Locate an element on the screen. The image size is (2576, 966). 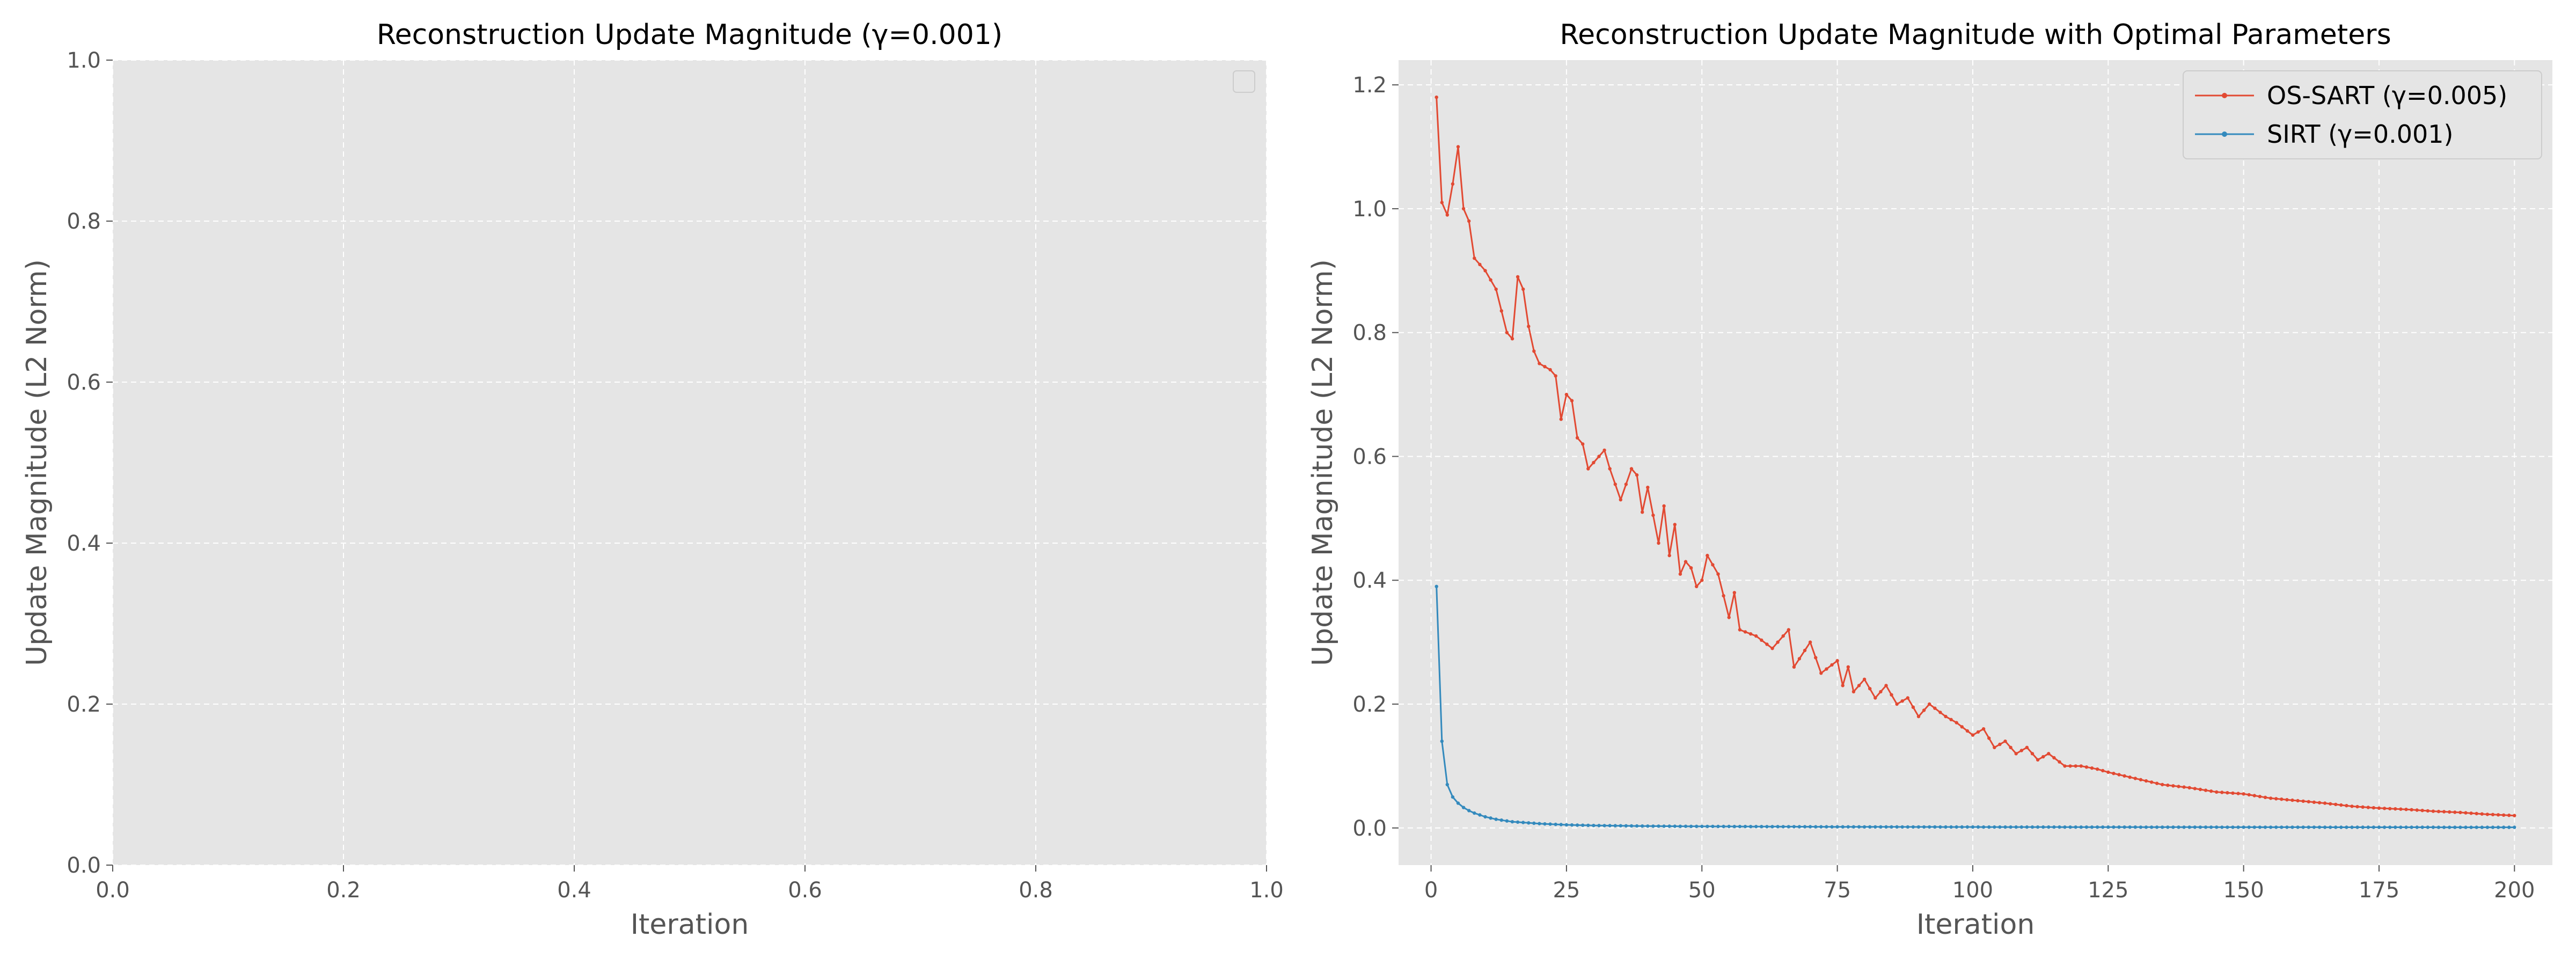
right-x-ticks: 0 25 50 75 100 125 150 175 200 is located at coordinates (1979, 884).